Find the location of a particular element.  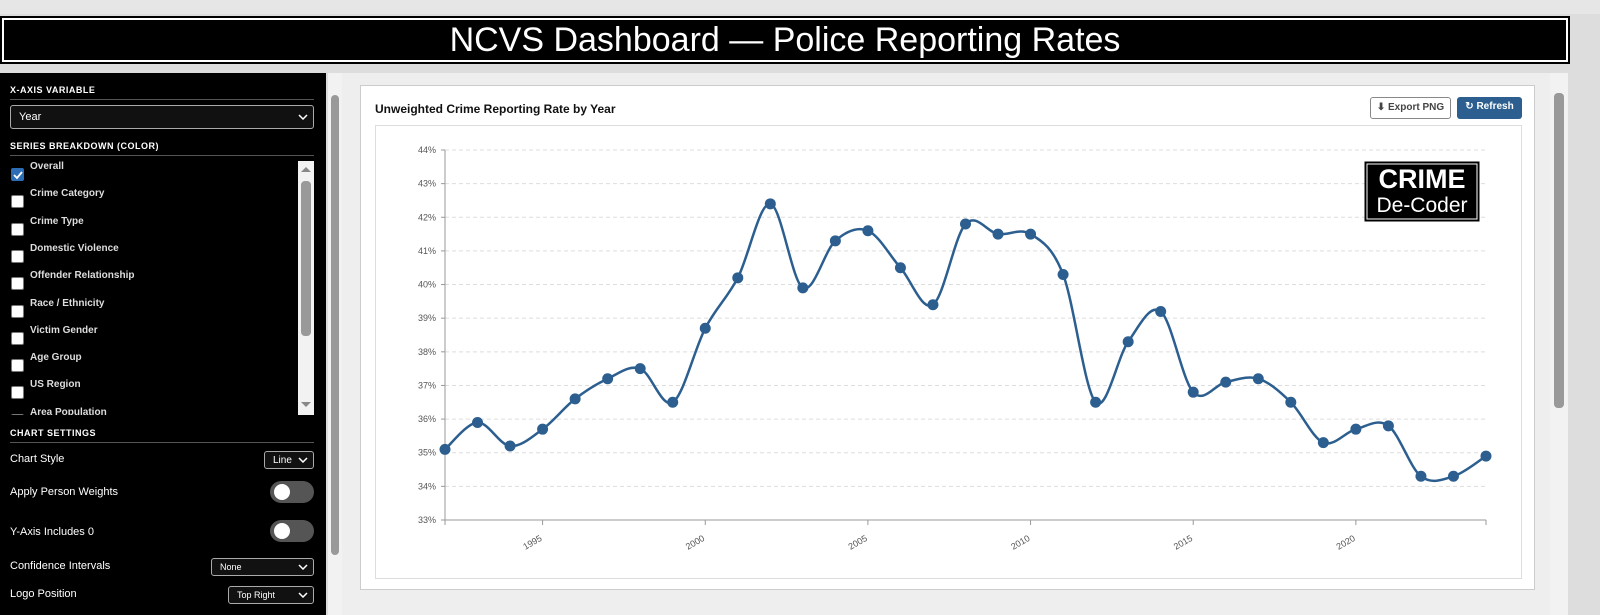

logo-text: De-Coder is located at coordinates (1421, 205).